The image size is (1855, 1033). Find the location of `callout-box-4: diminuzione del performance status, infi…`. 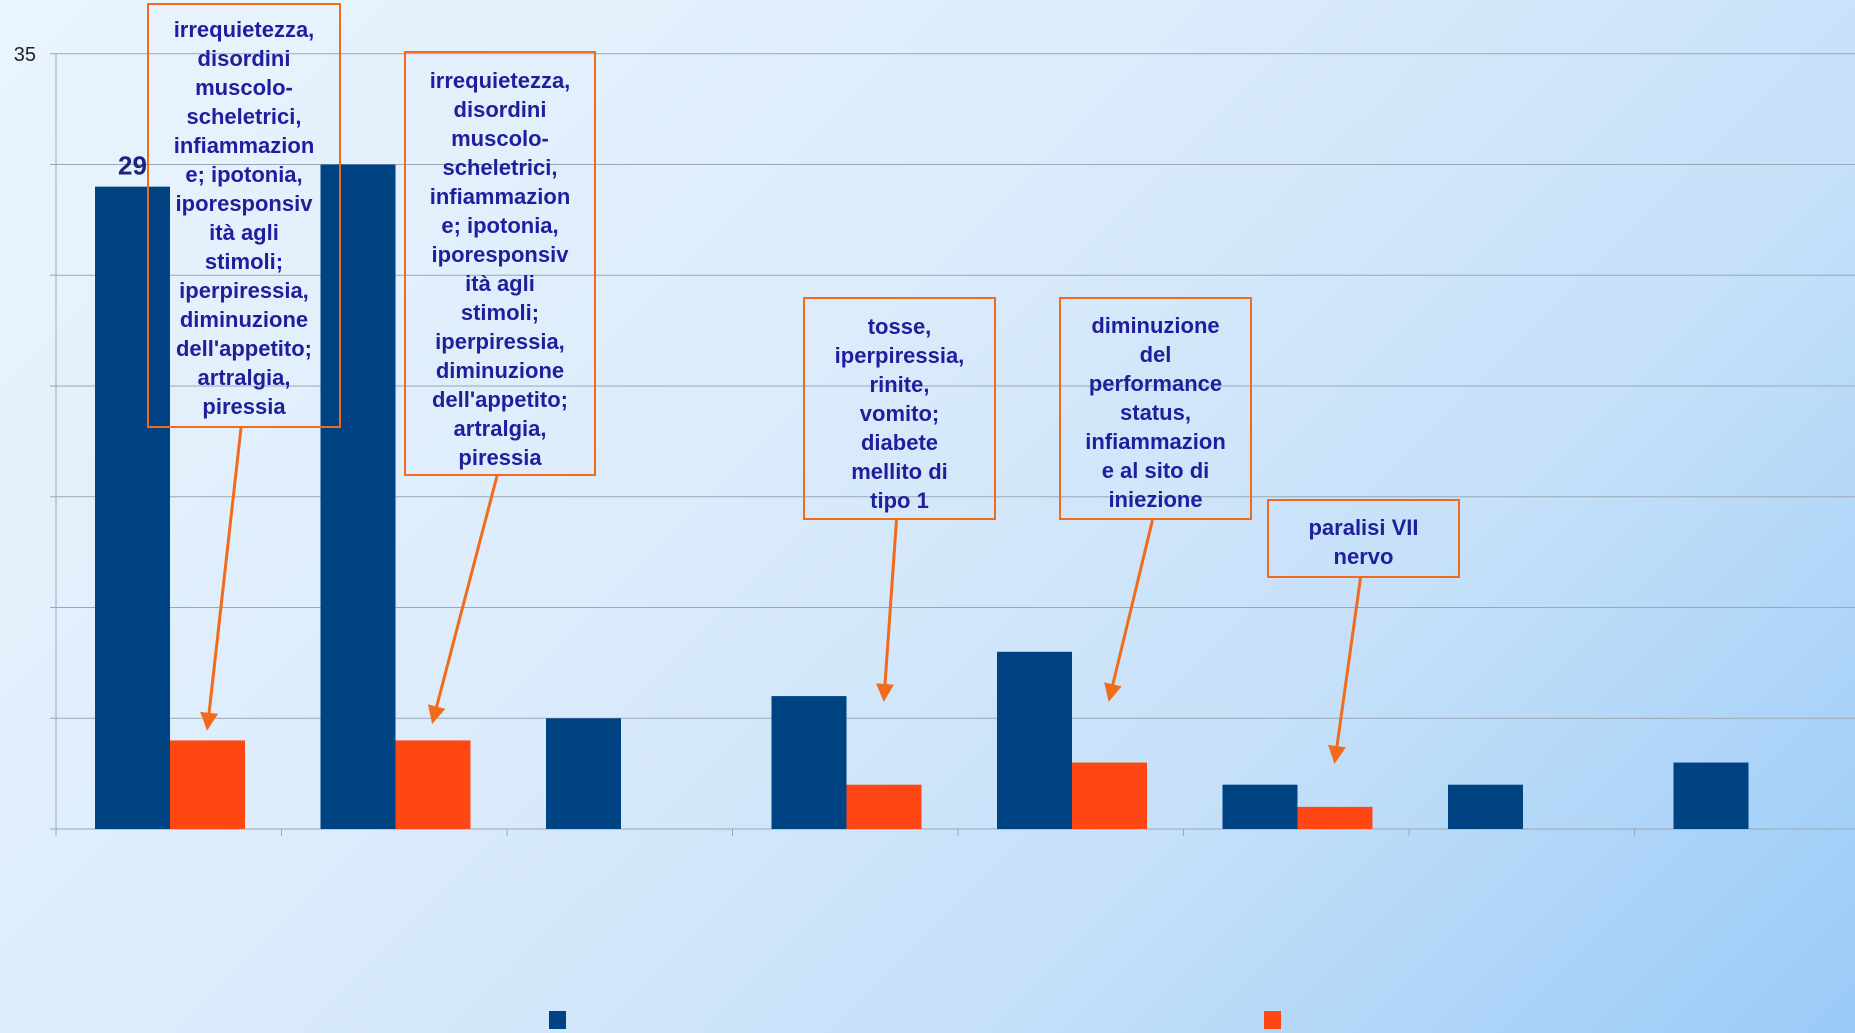

callout-box-4: diminuzione del performance status, infi… is located at coordinates (1155, 408).